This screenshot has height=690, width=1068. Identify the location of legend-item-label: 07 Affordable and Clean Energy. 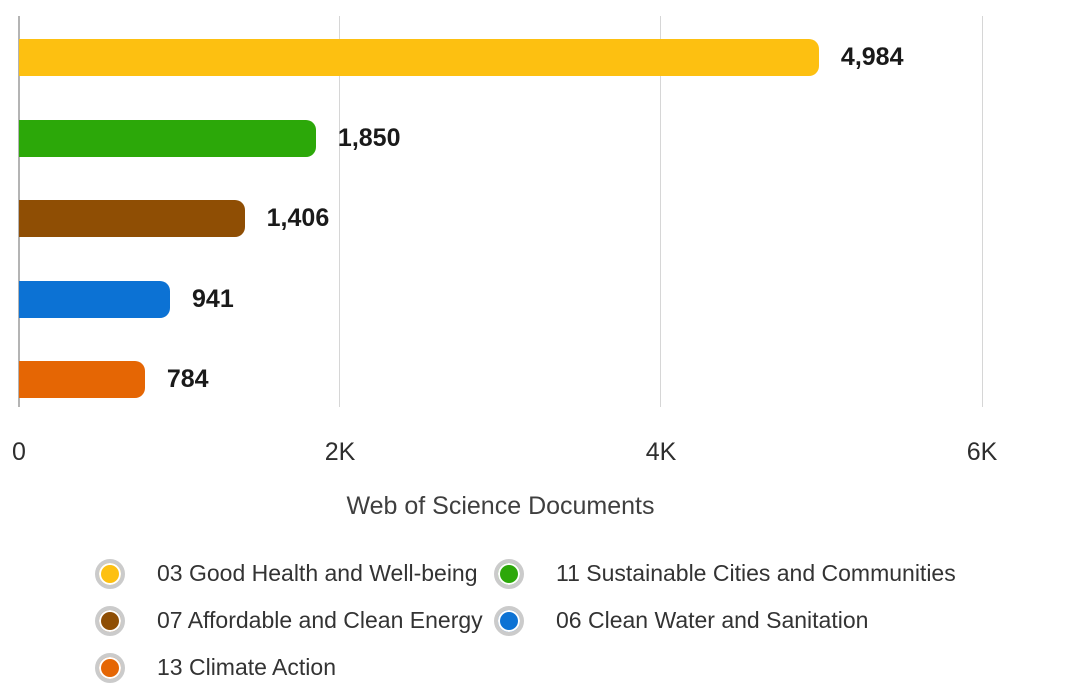
(320, 620).